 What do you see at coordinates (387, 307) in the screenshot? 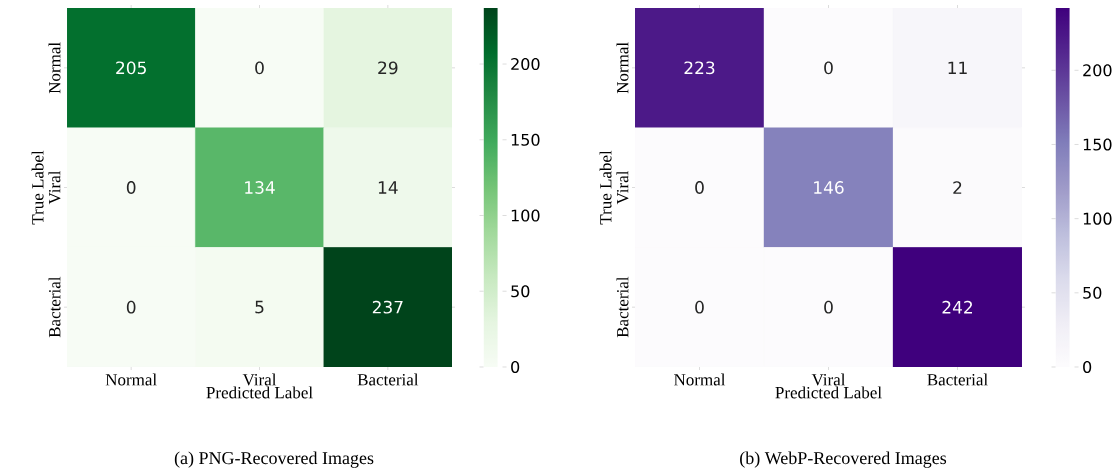
I see `data-label: 237` at bounding box center [387, 307].